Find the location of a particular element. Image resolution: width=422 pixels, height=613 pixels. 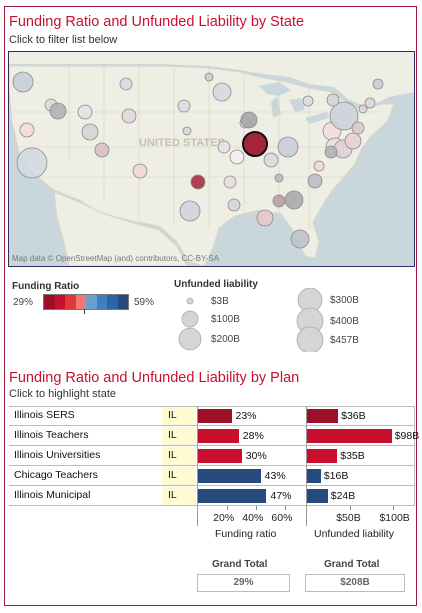

grand-total-funding-value: 29% is located at coordinates (243, 583).